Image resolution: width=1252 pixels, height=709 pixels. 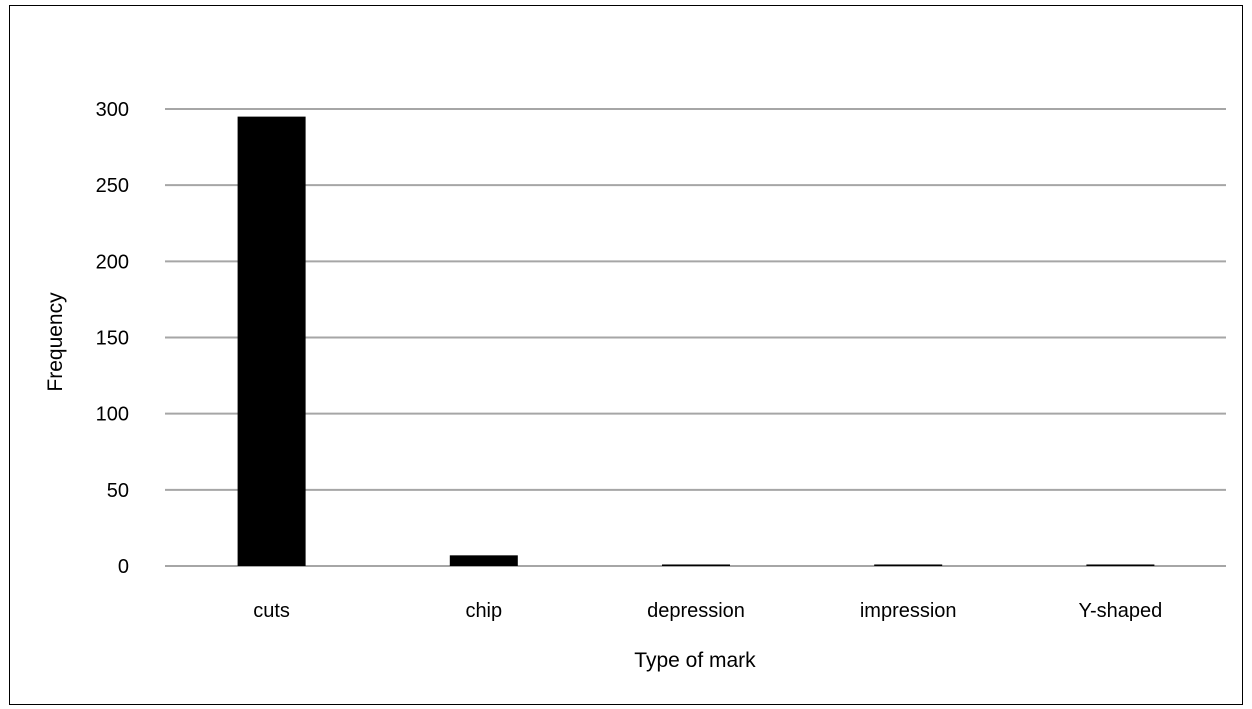 What do you see at coordinates (271, 341) in the screenshot?
I see `bar-cuts` at bounding box center [271, 341].